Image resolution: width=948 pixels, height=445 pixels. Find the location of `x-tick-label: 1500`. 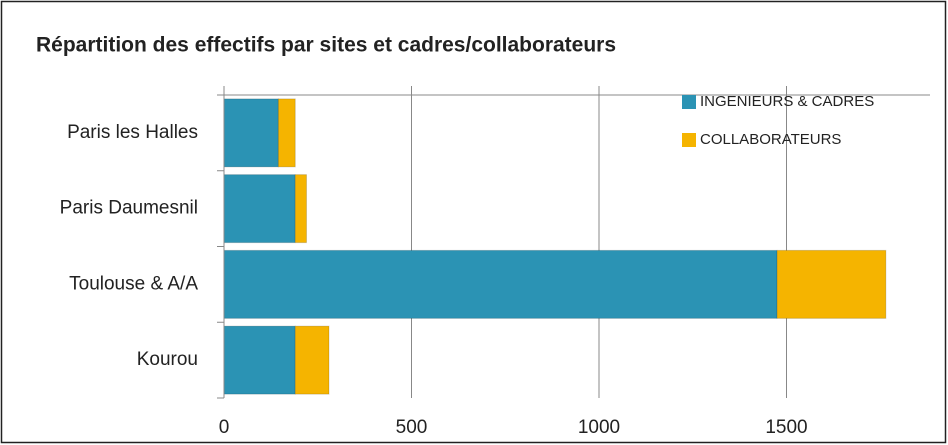

x-tick-label: 1500 is located at coordinates (786, 427).